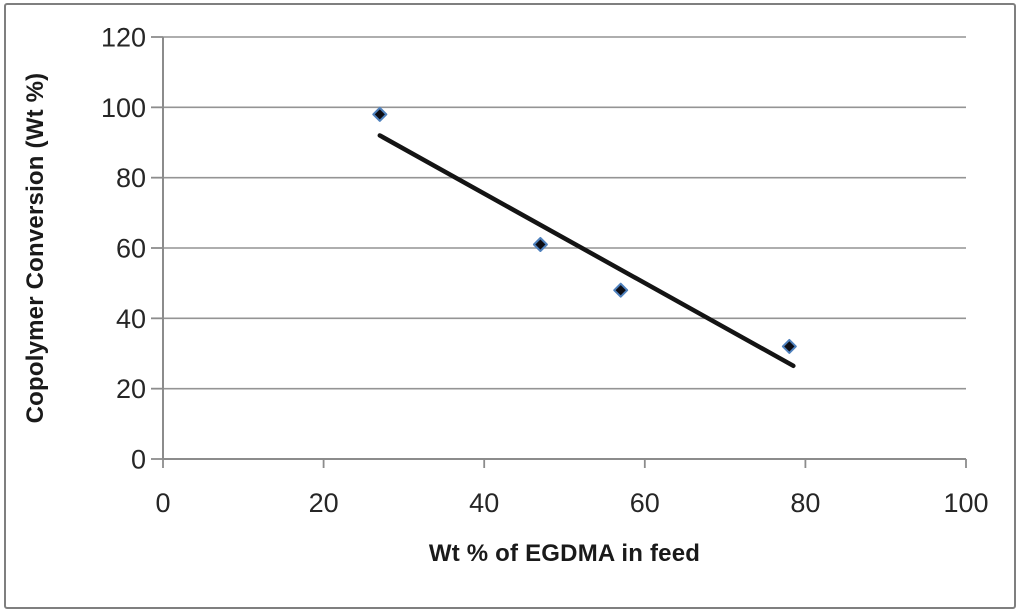 The height and width of the screenshot is (616, 1024). What do you see at coordinates (138, 460) in the screenshot?
I see `y-tick-label: 0` at bounding box center [138, 460].